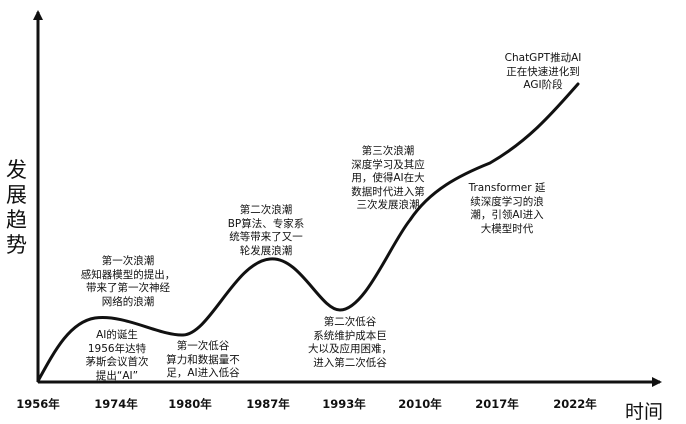  I want to click on annotation-line: 数据时代进入第, so click(388, 191).